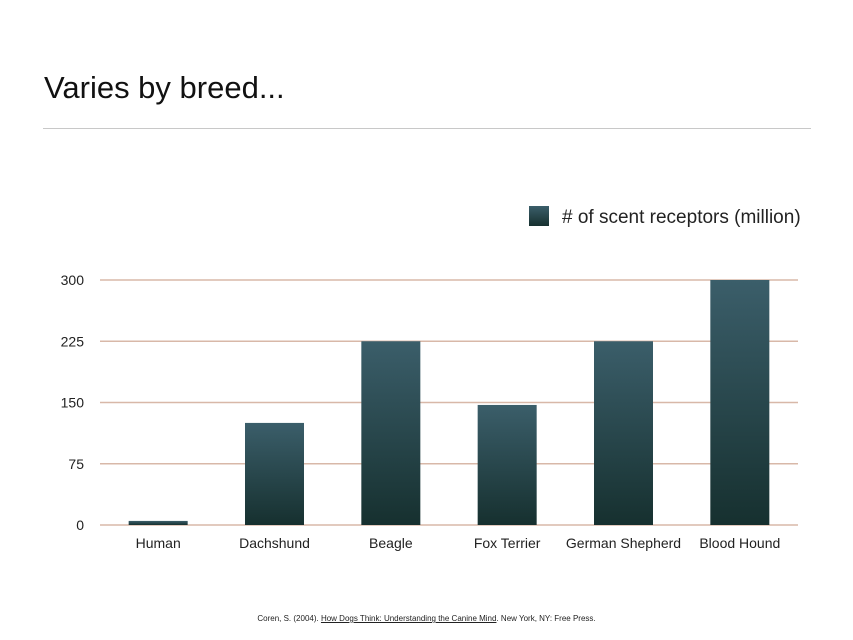 Image resolution: width=853 pixels, height=640 pixels. I want to click on x-tick-label: Blood Hound, so click(739, 543).